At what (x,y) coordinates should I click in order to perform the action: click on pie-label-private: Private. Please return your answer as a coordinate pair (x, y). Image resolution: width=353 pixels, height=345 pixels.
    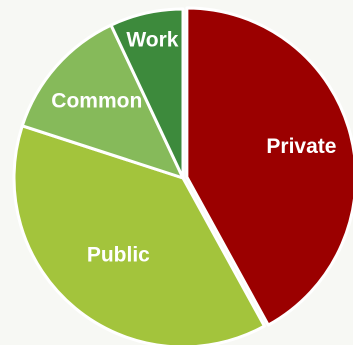
    Looking at the image, I should click on (301, 146).